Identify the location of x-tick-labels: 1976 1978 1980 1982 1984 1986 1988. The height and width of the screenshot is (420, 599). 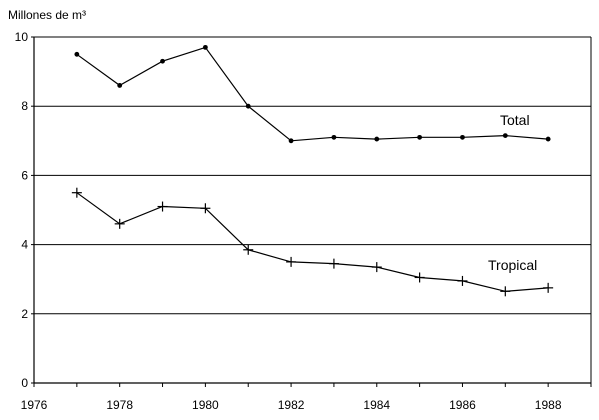
(291, 405).